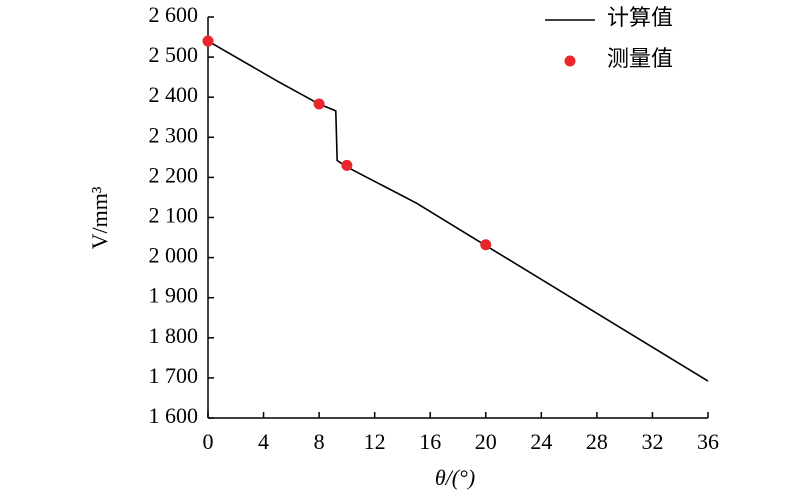 The image size is (800, 499). I want to click on y-tick-label: 2 500, so click(174, 54).